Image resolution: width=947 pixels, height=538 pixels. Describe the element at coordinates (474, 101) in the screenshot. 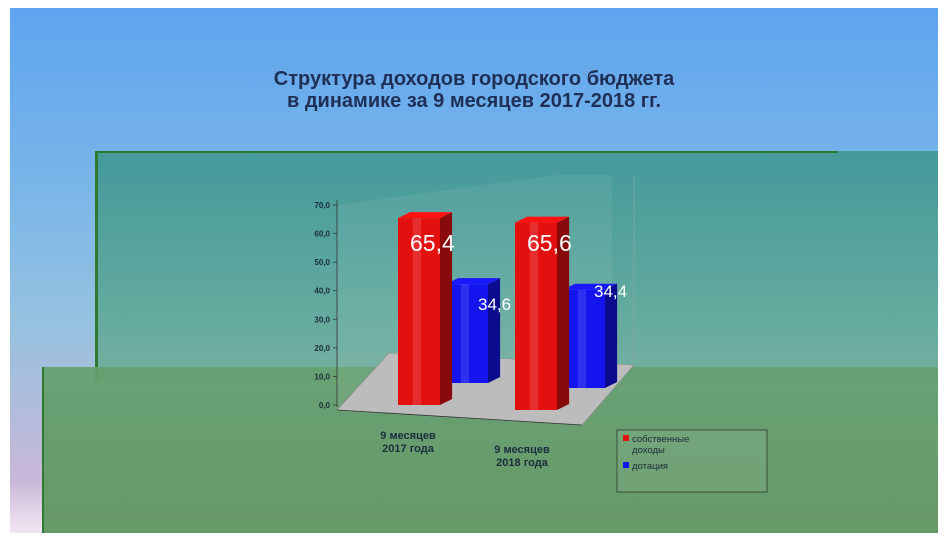

I see `chart-title-line-2: в динамике за 9 месяцев 2017-2018 гг.` at that location.